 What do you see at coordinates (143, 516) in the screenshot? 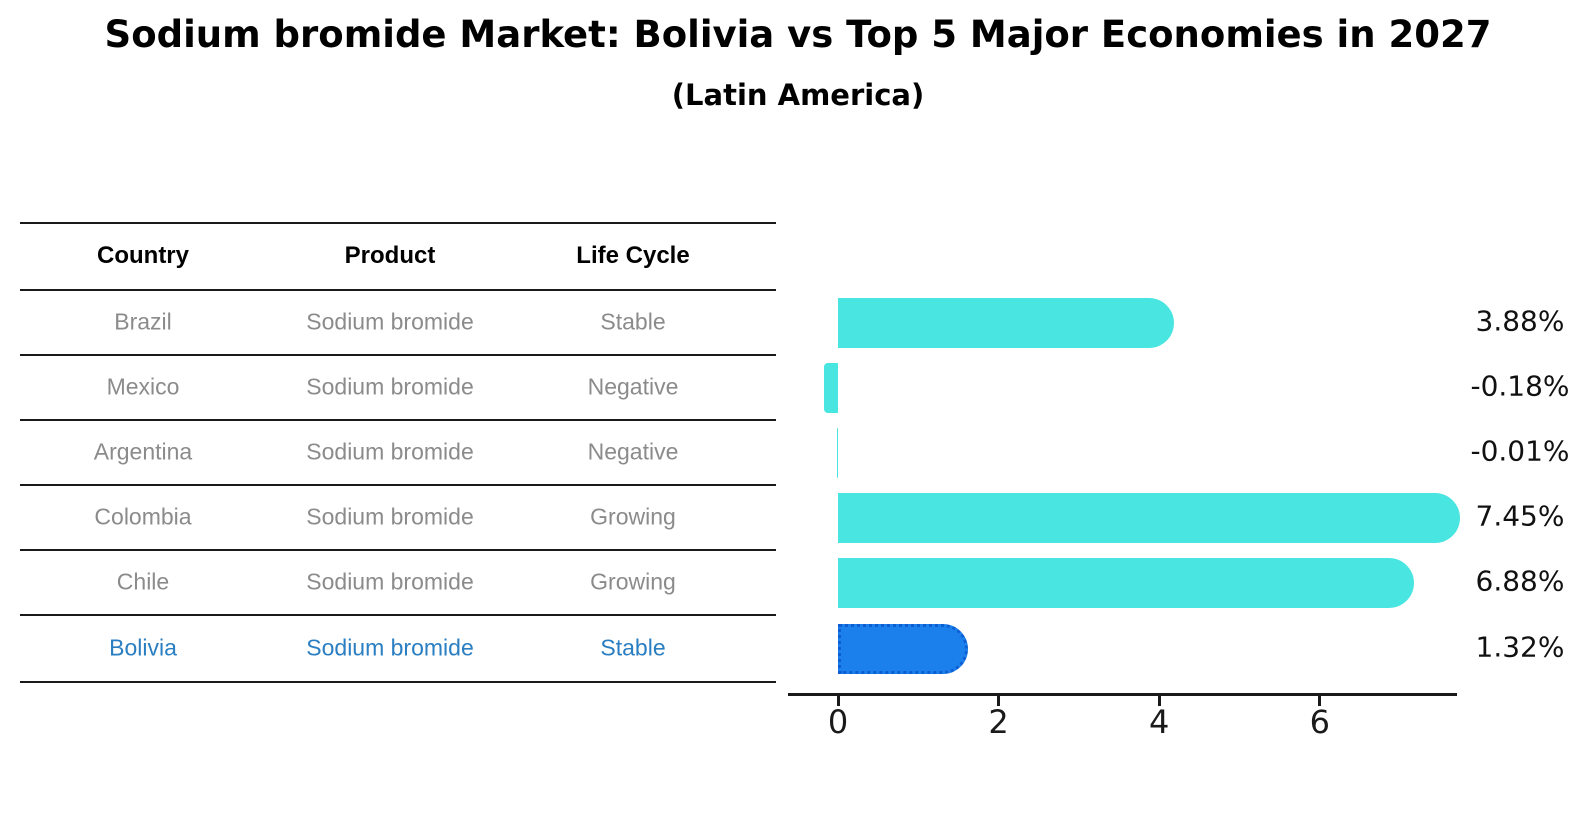
I see `table-row-colombia-country: Colombia` at bounding box center [143, 516].